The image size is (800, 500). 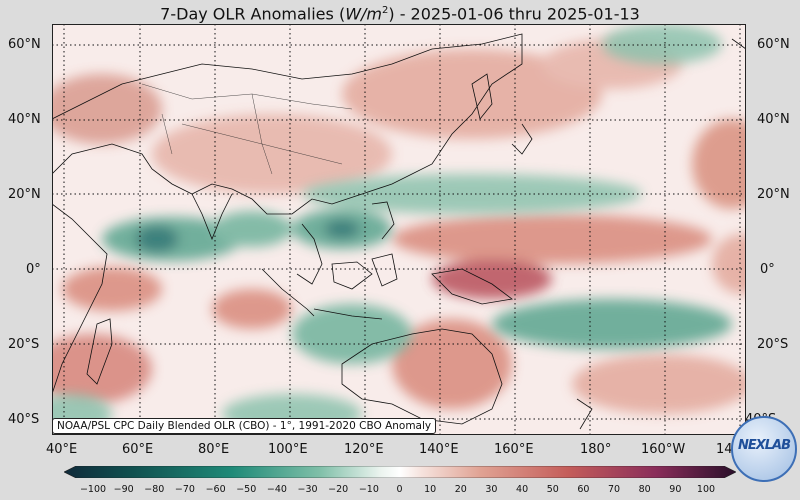 What do you see at coordinates (773, 344) in the screenshot?
I see `lat-label-right: 20°S` at bounding box center [773, 344].